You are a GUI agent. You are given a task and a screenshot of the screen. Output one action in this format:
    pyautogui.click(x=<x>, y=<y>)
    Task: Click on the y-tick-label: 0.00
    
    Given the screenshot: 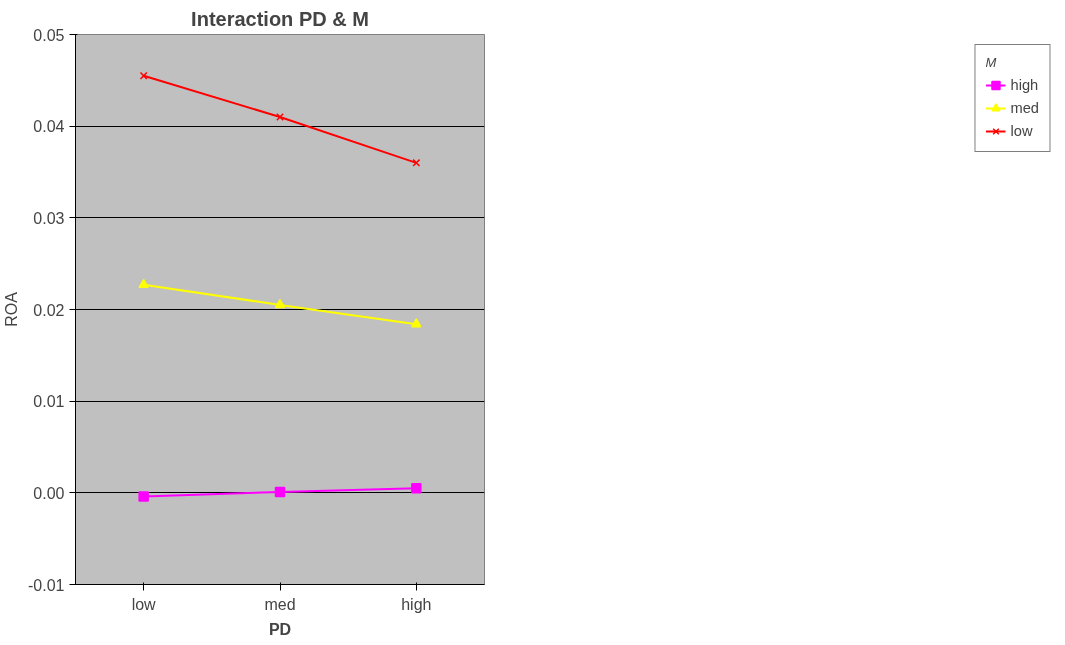 What is the action you would take?
    pyautogui.click(x=49, y=493)
    